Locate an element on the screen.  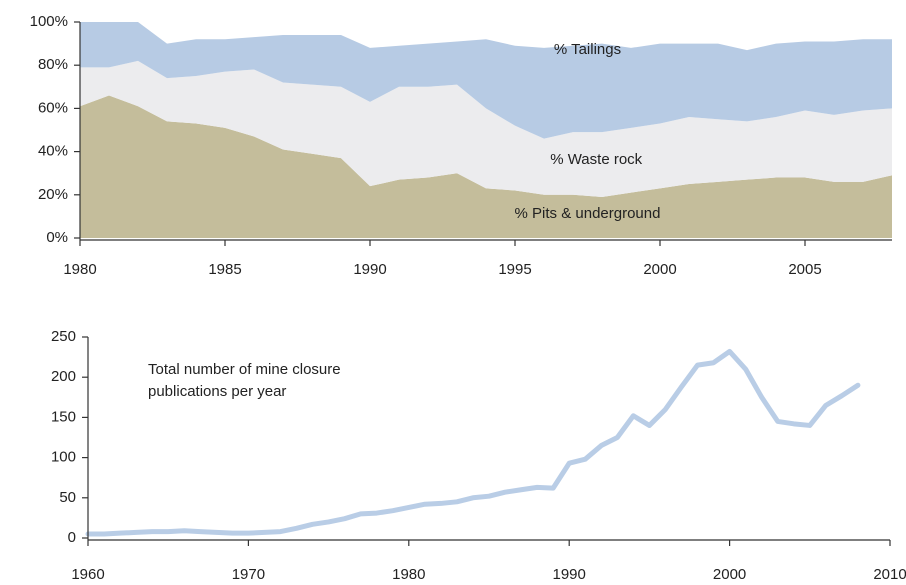
x-tick-label: 1995 is located at coordinates (514, 269).